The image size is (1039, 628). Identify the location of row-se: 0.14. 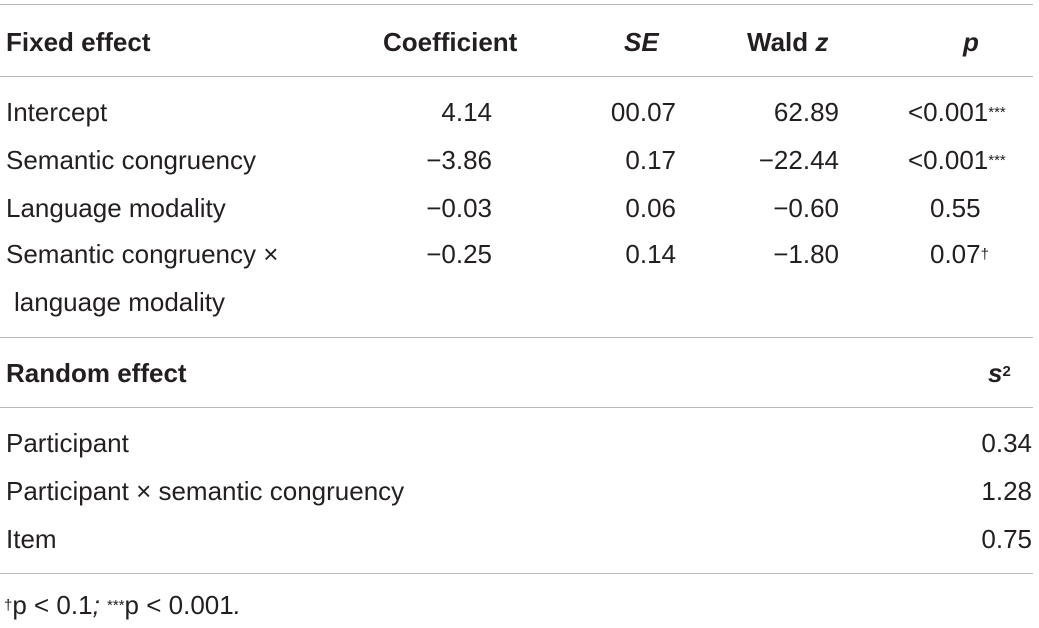
(650, 254).